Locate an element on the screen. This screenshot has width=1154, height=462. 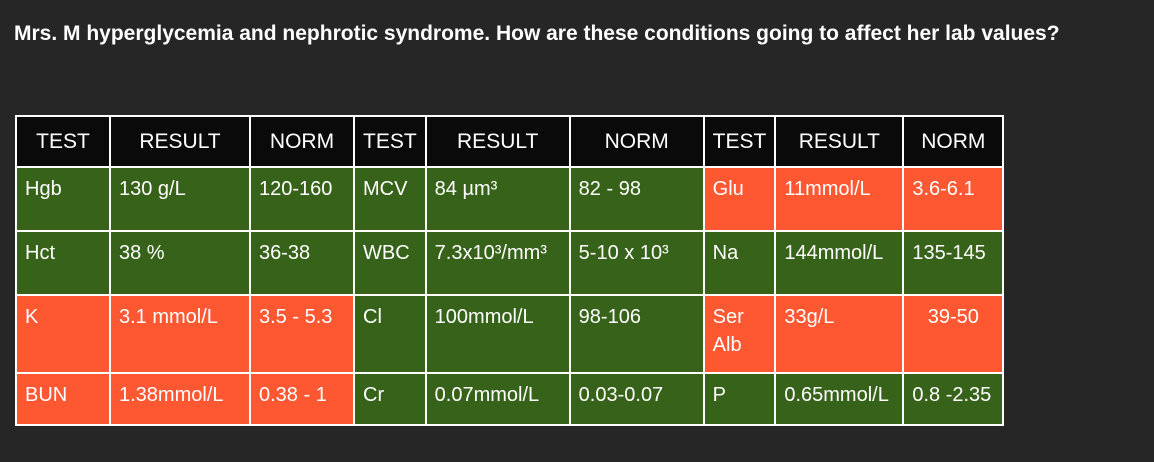
result-cell: 1.38mmol/L is located at coordinates (180, 399).